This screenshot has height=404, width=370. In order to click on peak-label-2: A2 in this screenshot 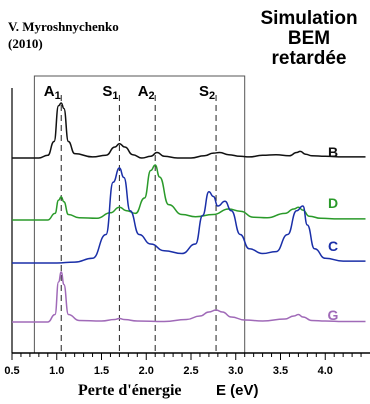, I will do `click(146, 92)`.